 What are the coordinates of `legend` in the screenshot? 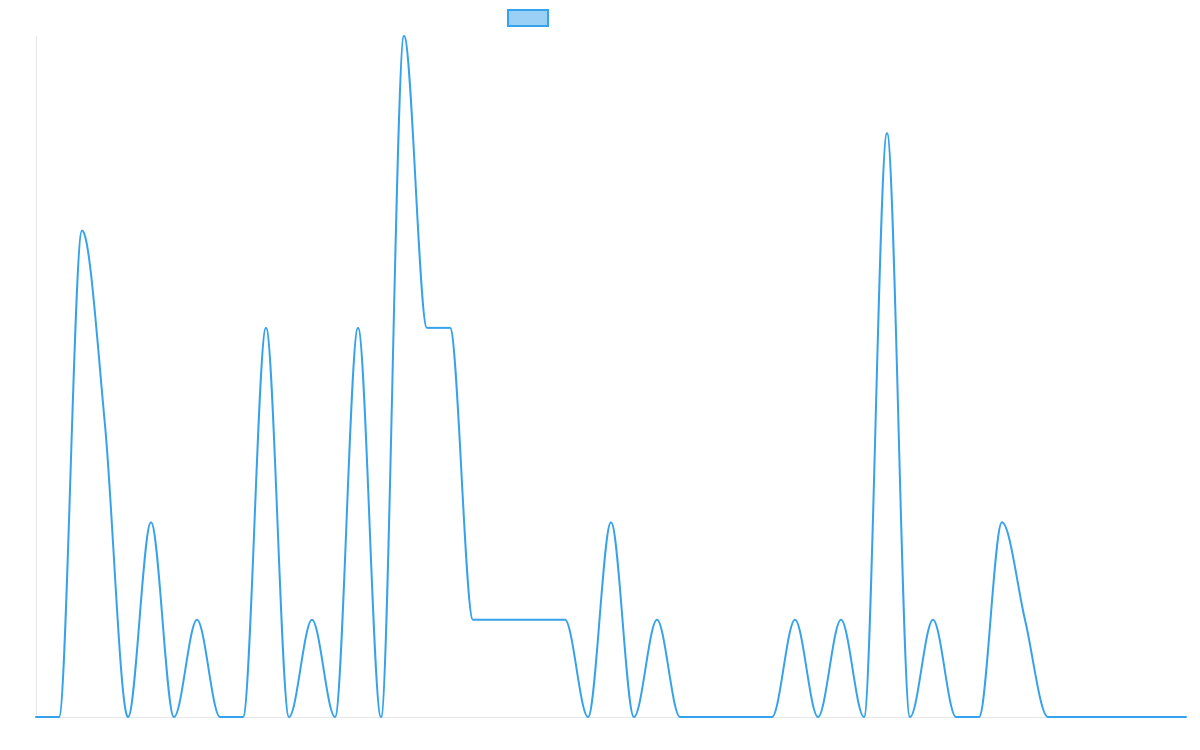 It's located at (528, 18).